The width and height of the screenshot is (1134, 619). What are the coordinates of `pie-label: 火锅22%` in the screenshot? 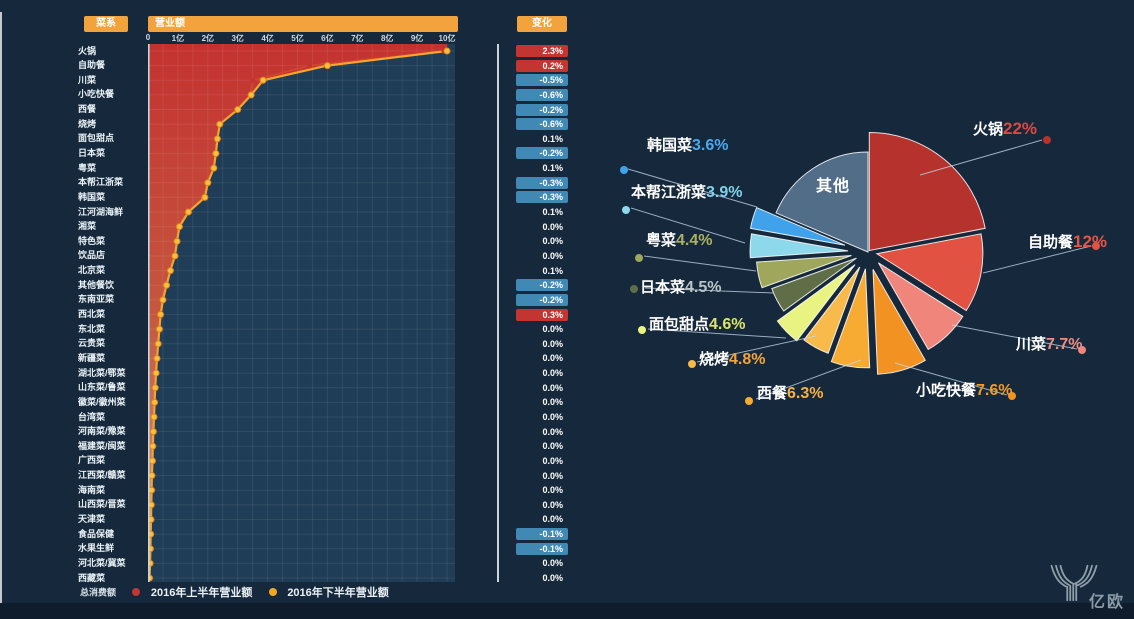 It's located at (1005, 128).